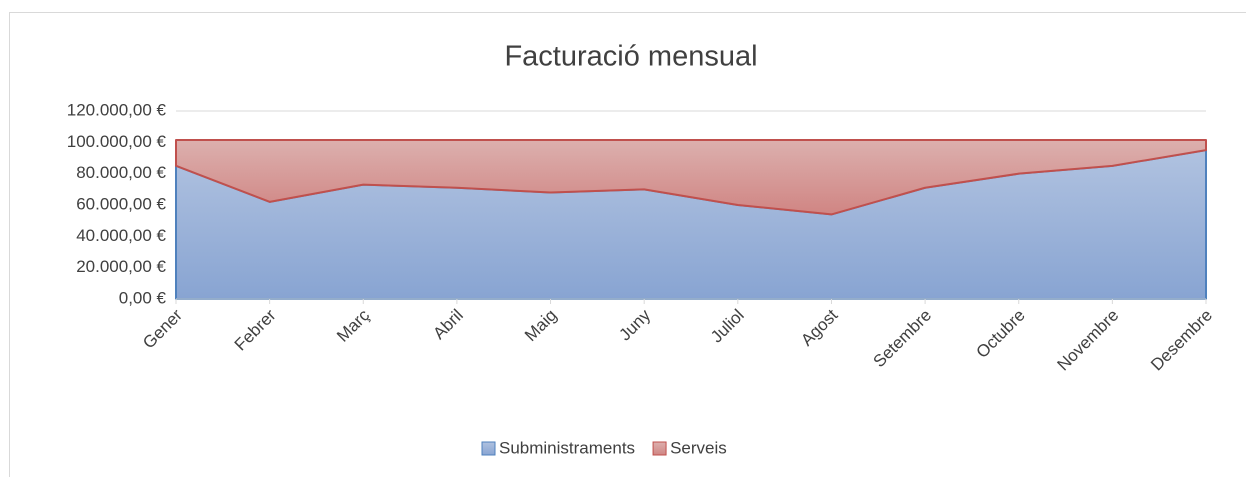  Describe the element at coordinates (727, 326) in the screenshot. I see `x-tick-label: Juliol` at that location.